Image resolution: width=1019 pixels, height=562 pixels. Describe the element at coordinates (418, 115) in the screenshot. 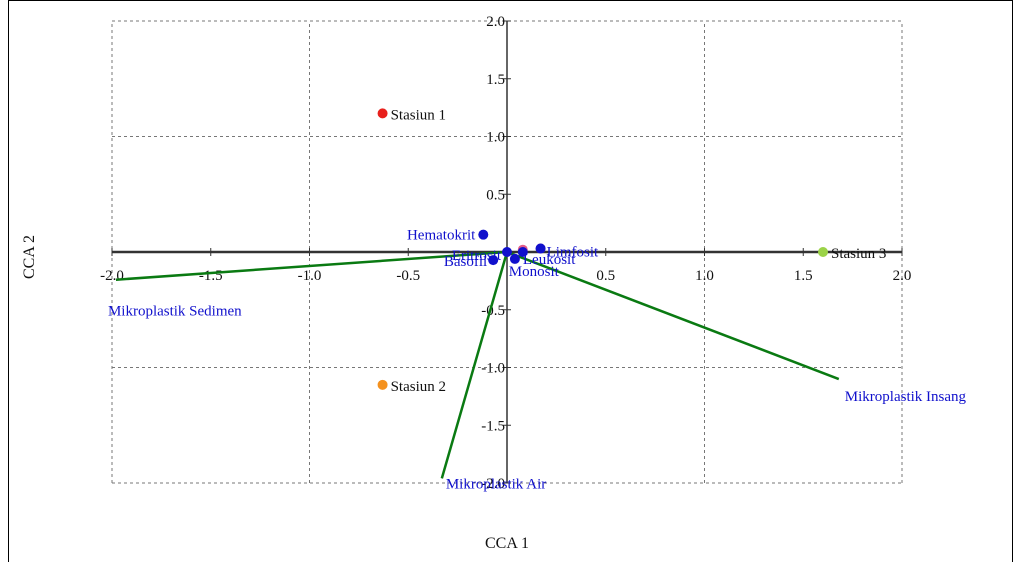

I see `station-label: Stasiun 1` at that location.